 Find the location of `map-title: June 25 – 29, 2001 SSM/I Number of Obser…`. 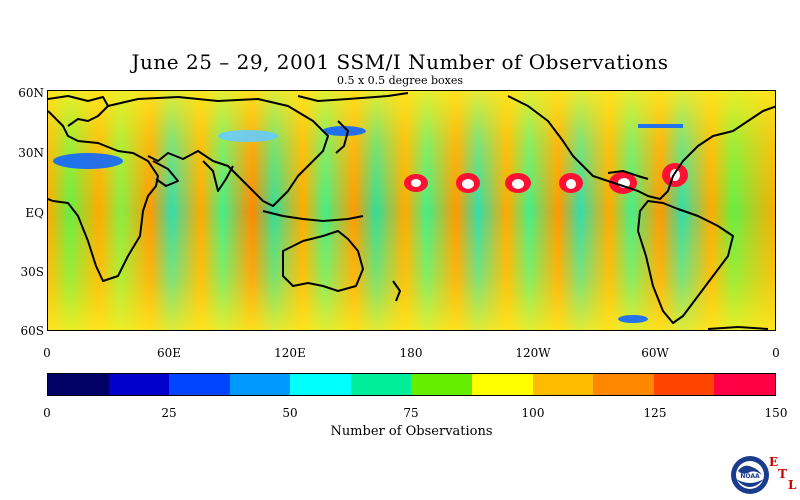

map-title: June 25 – 29, 2001 SSM/I Number of Obser… is located at coordinates (400, 62).